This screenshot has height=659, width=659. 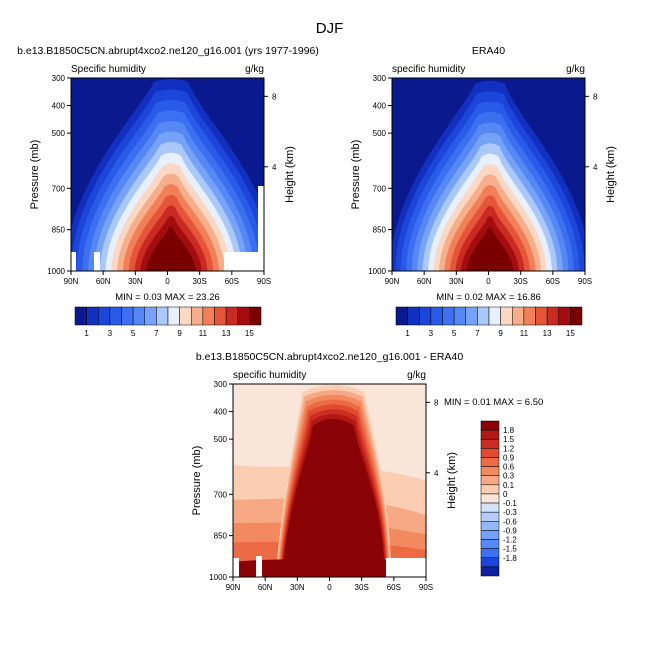 I want to click on min-max-label: MIN = 0.02 MAX = 16.86, so click(x=488, y=297).